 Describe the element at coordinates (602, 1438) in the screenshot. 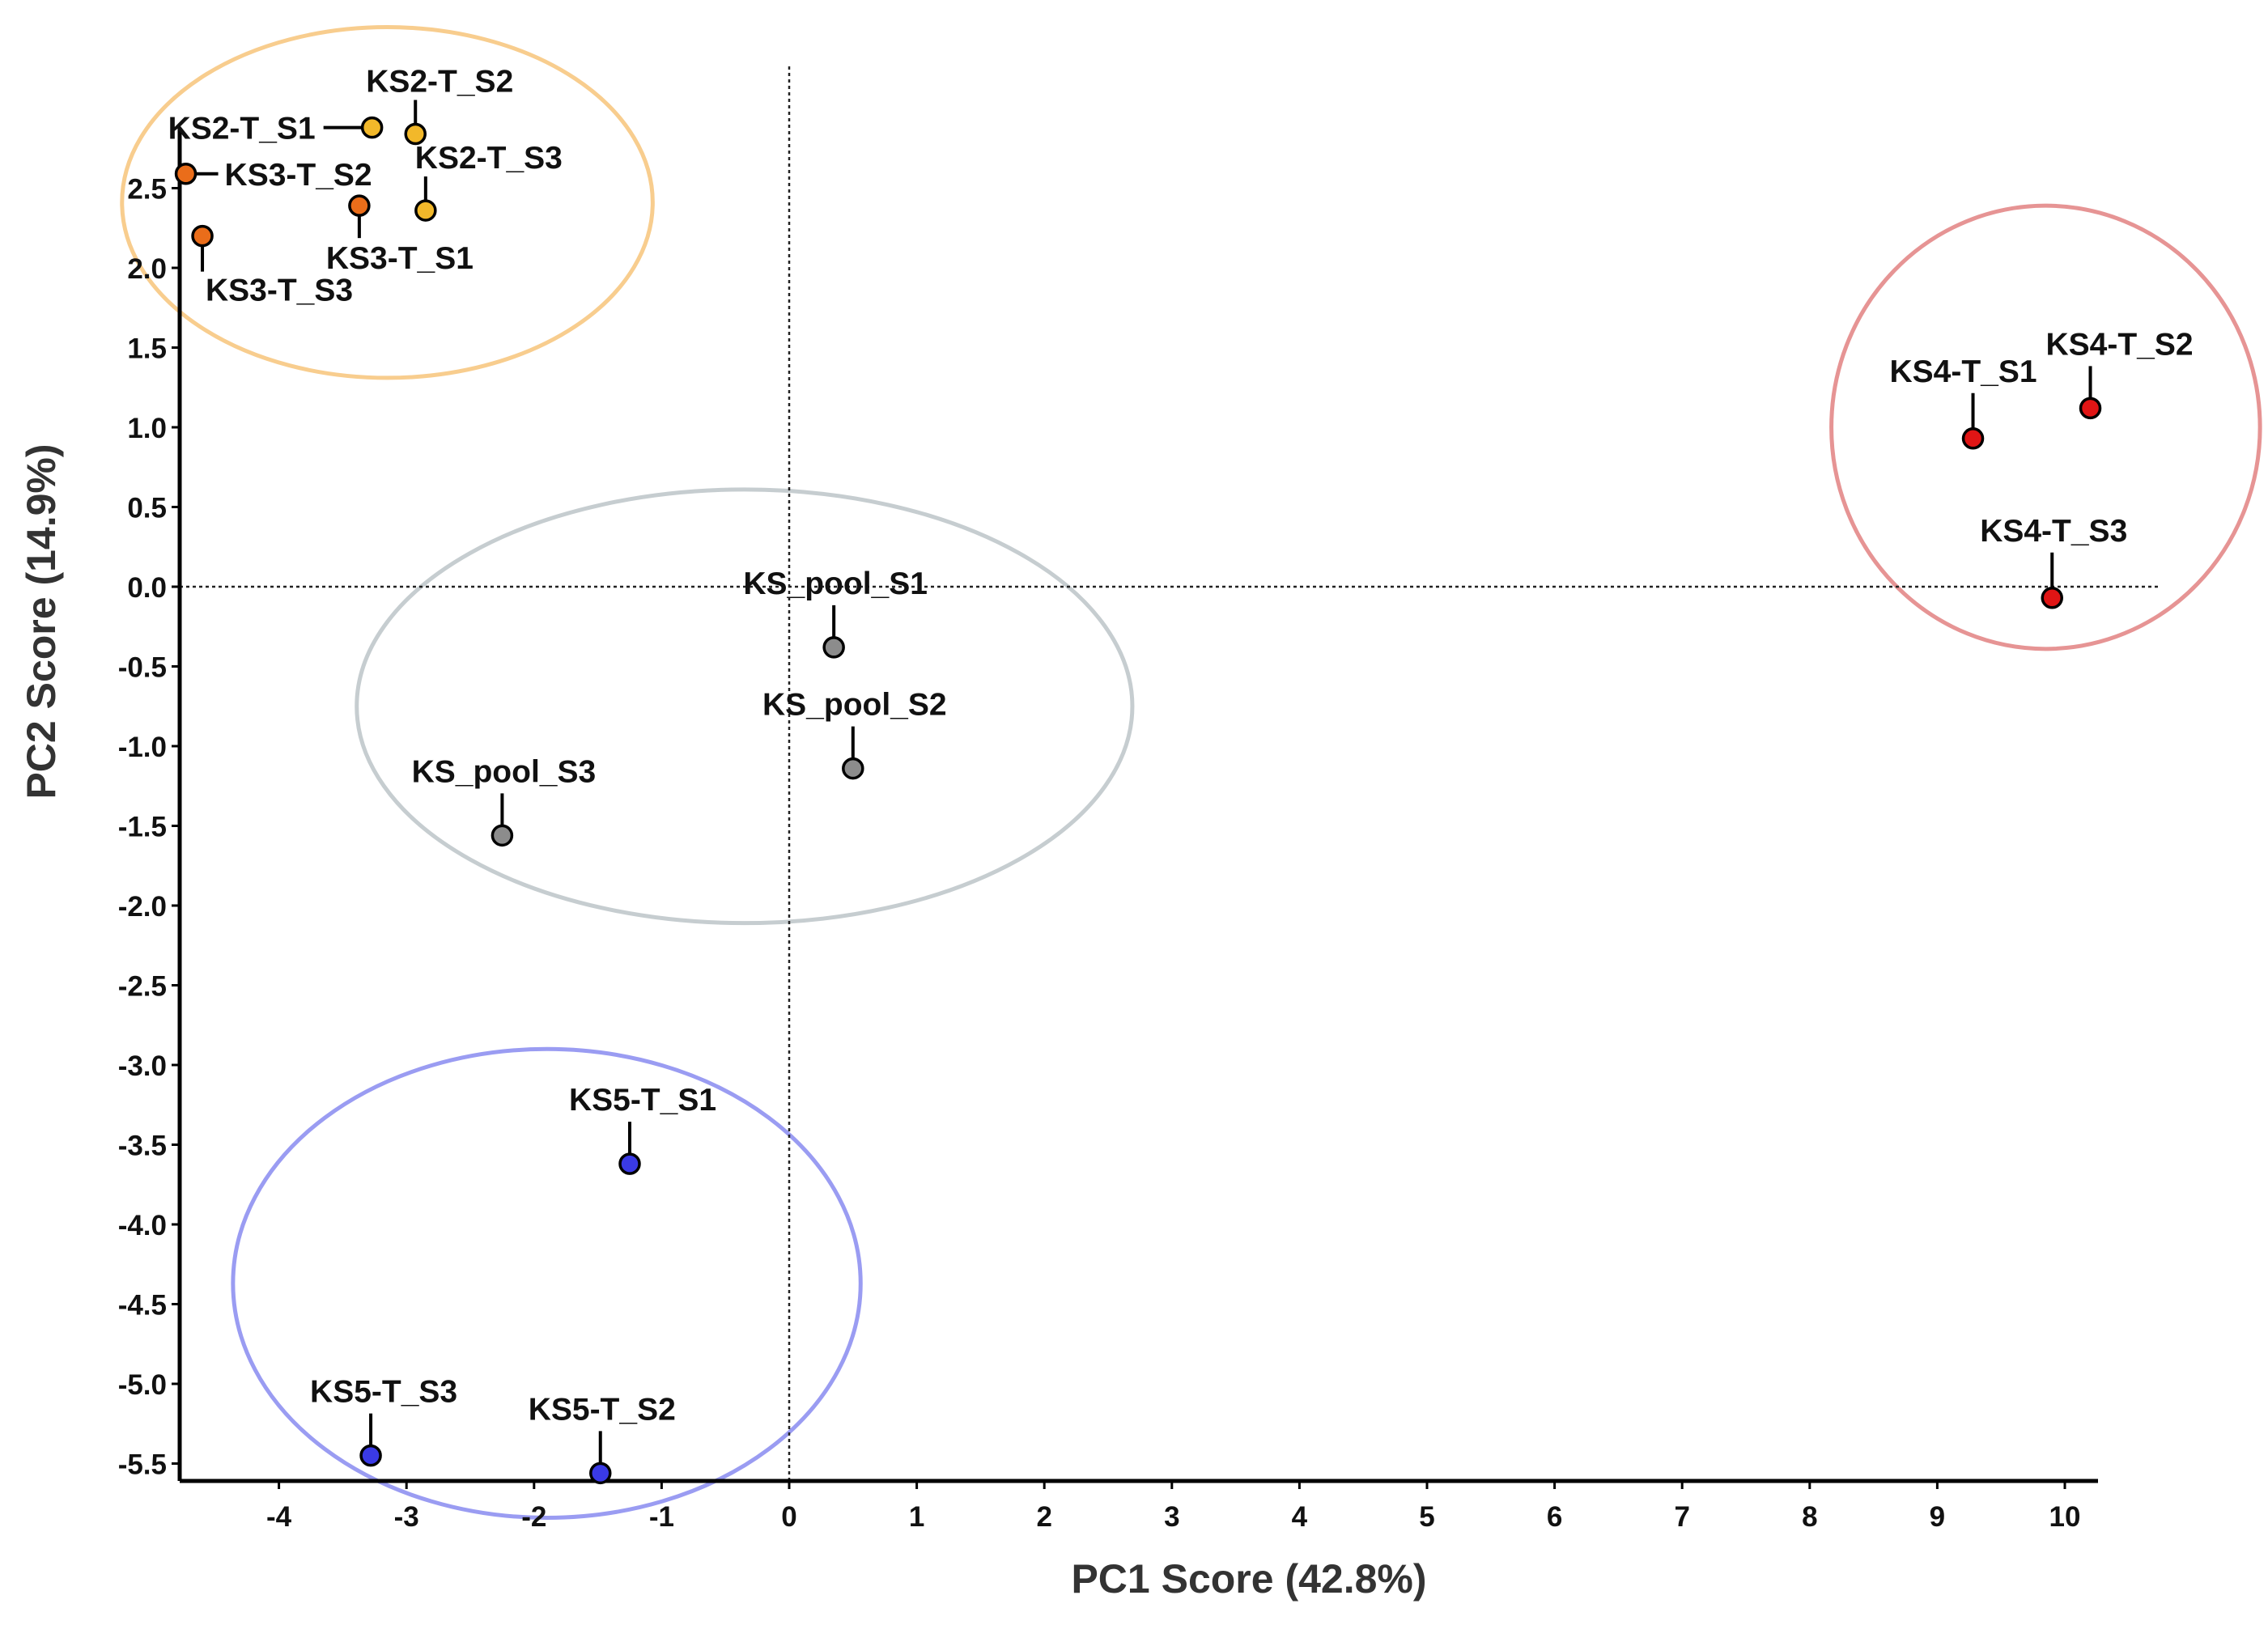

I see `point-ks5-t-s2: KS5-T_S2` at that location.